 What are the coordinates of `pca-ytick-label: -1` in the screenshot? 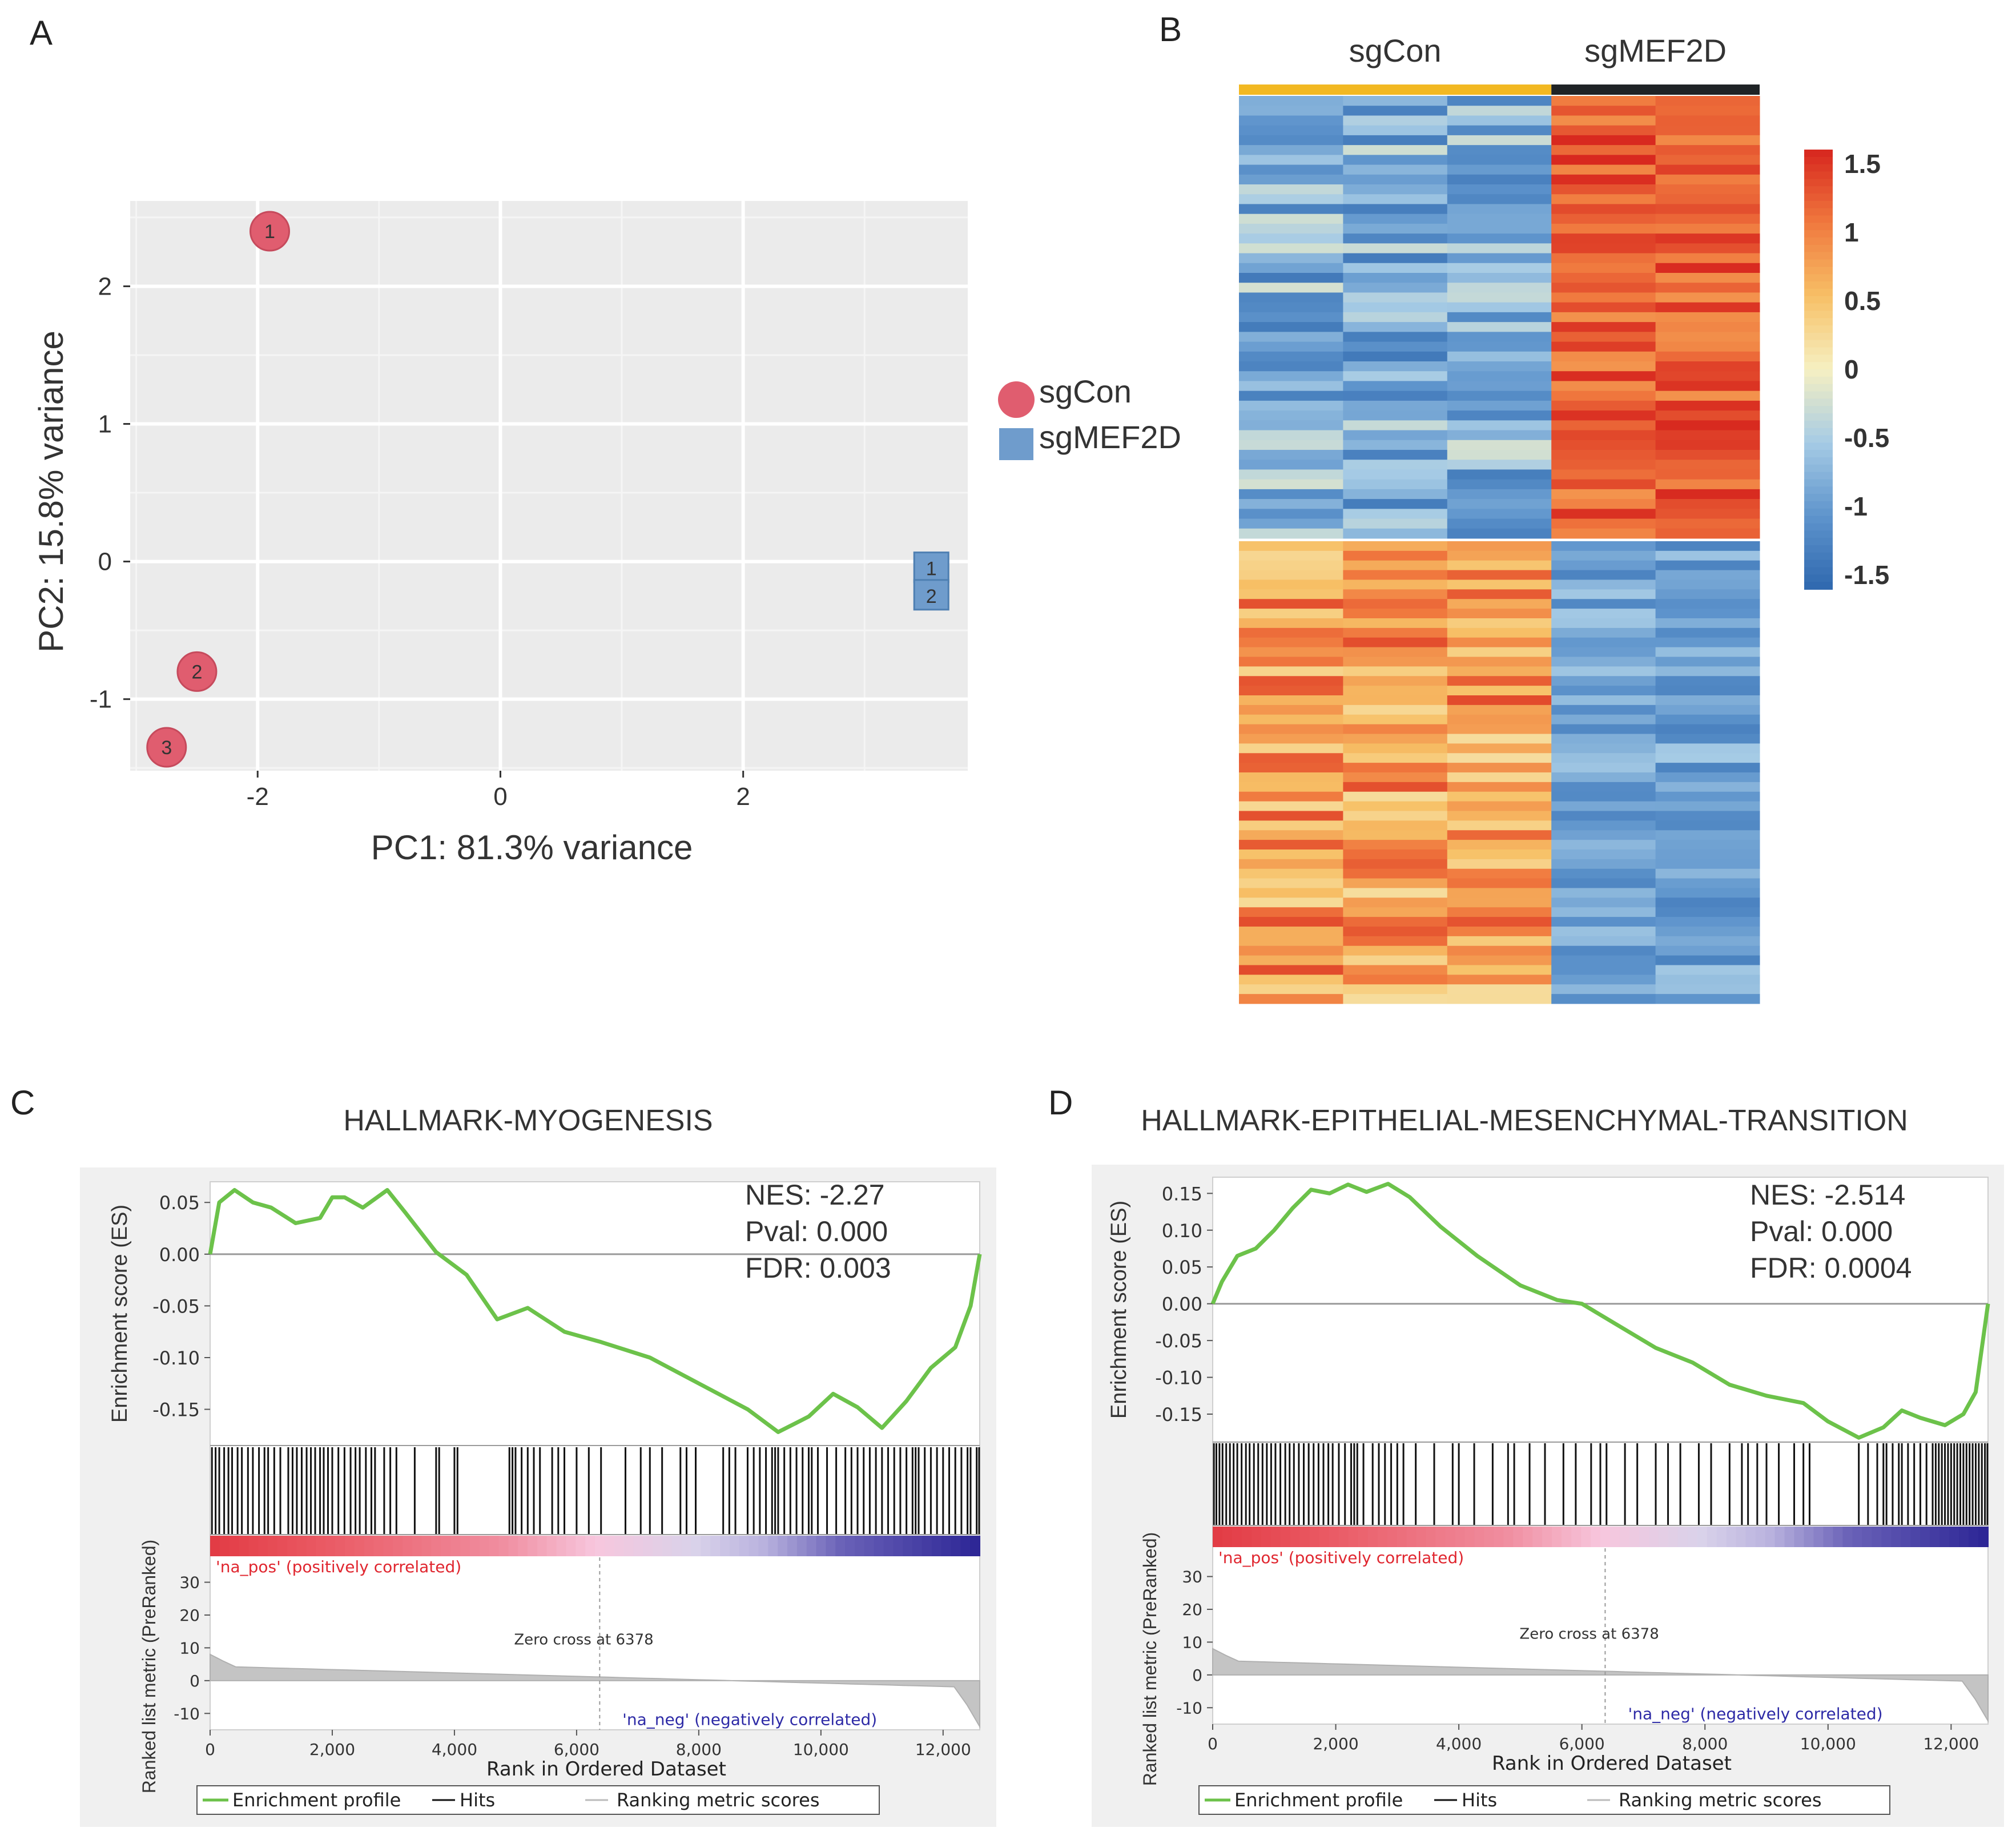 It's located at (101, 700).